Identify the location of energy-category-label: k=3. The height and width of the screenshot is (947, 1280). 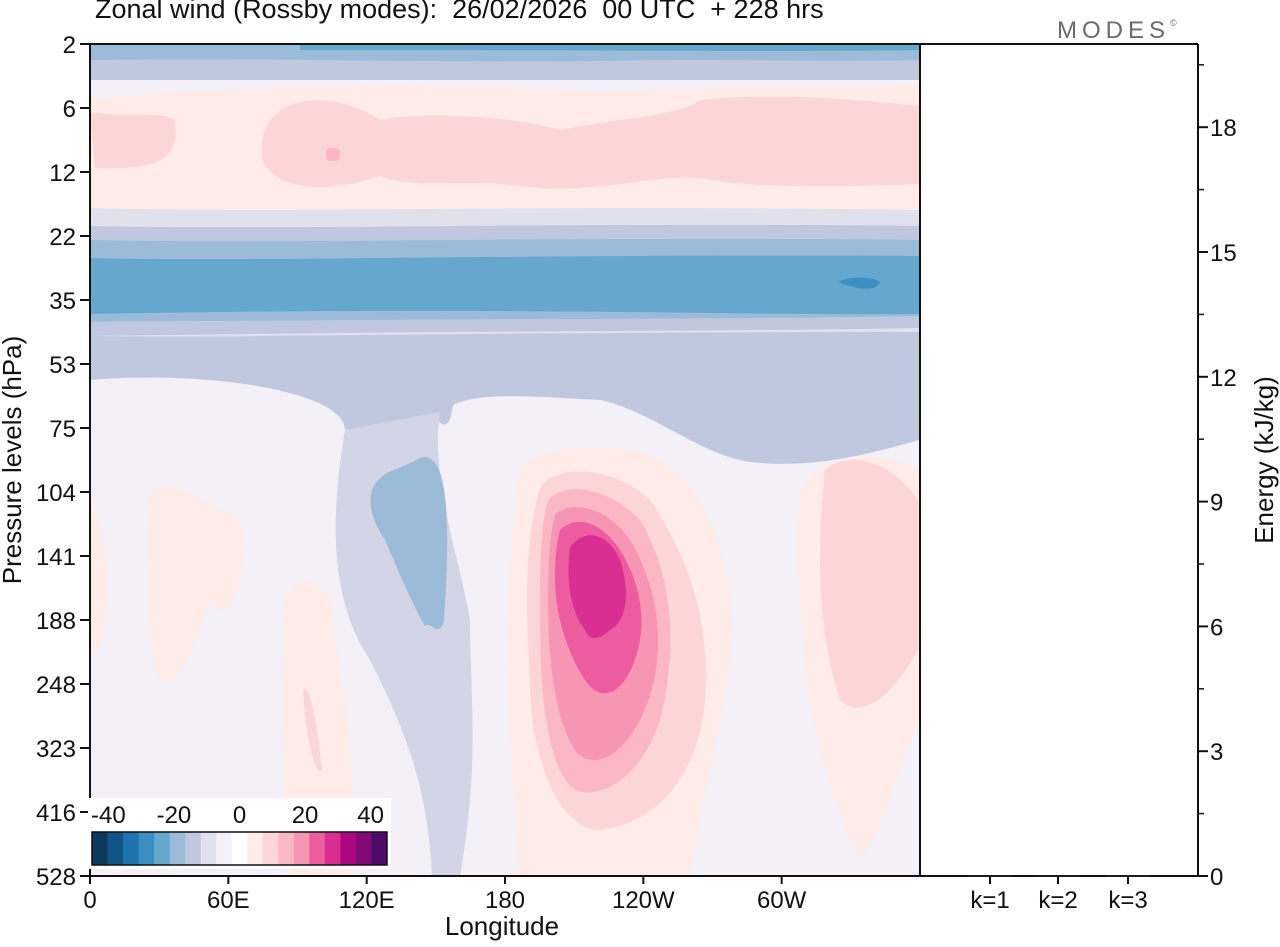
(1127, 900).